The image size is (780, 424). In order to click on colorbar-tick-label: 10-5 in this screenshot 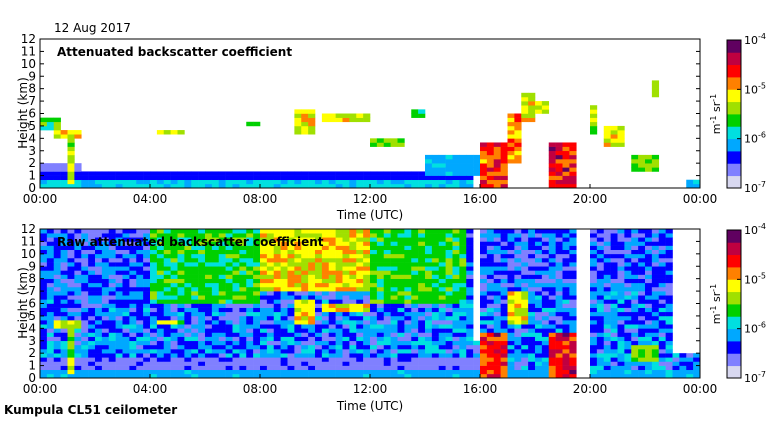, I will do `click(755, 88)`.